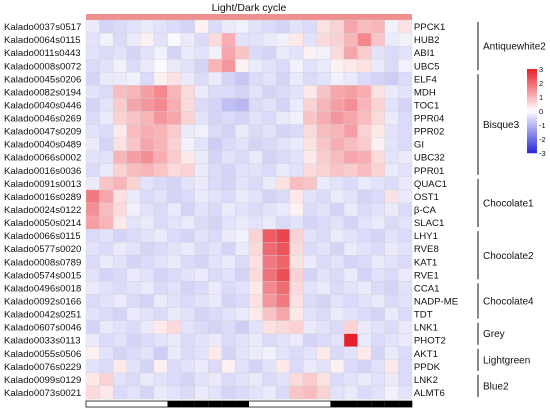  I want to click on row-label: Kalado0024s0122, so click(42, 210).